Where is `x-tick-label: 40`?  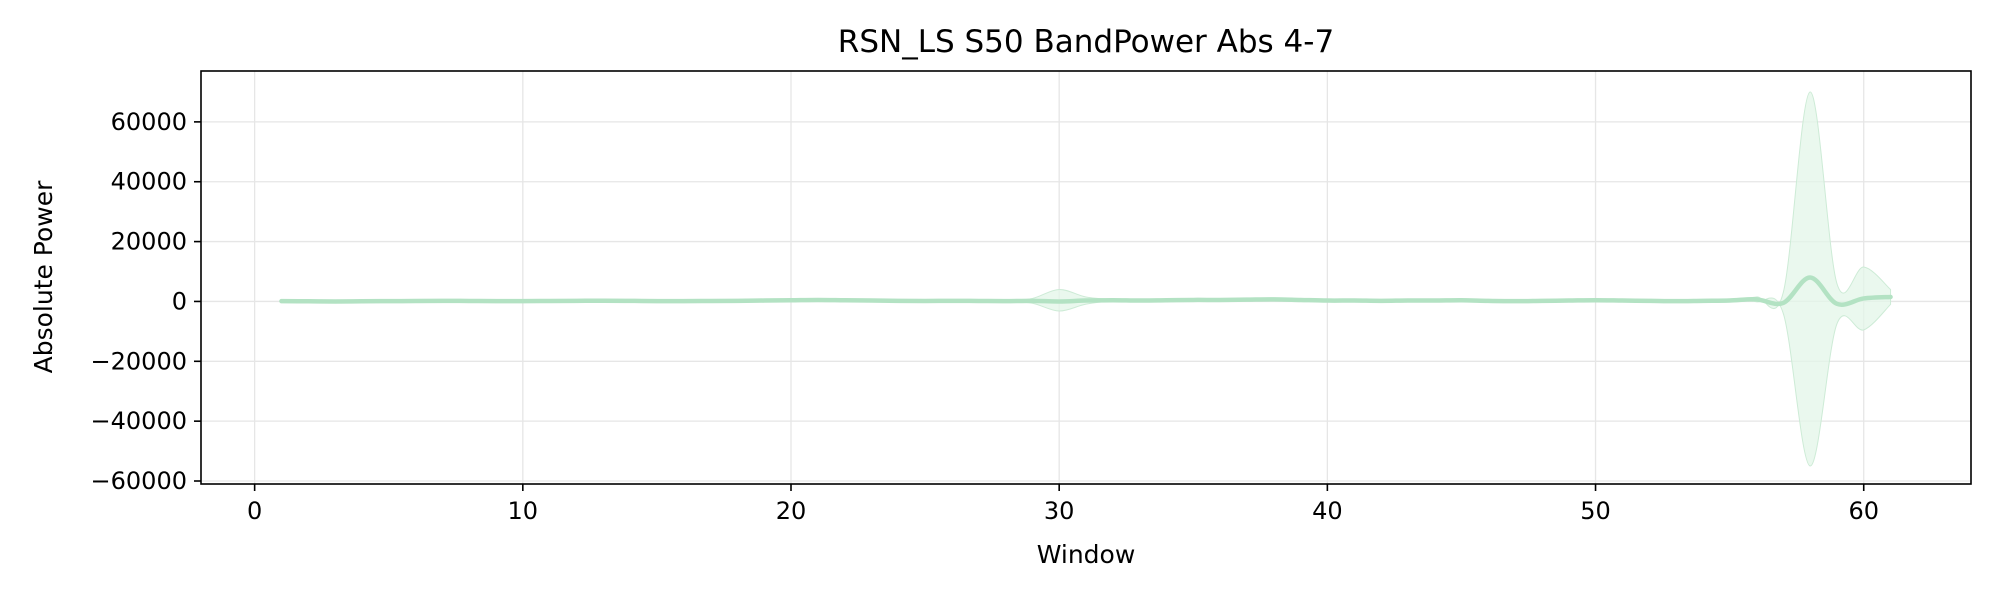
x-tick-label: 40 is located at coordinates (1327, 511).